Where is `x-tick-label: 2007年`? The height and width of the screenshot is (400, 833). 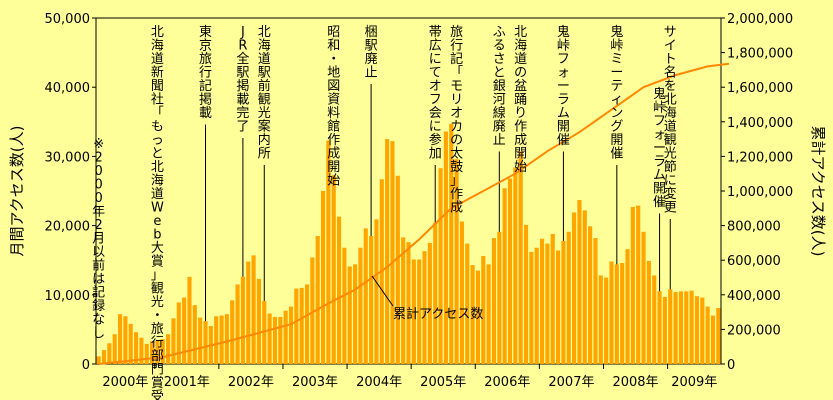
x-tick-label: 2007年 is located at coordinates (571, 382).